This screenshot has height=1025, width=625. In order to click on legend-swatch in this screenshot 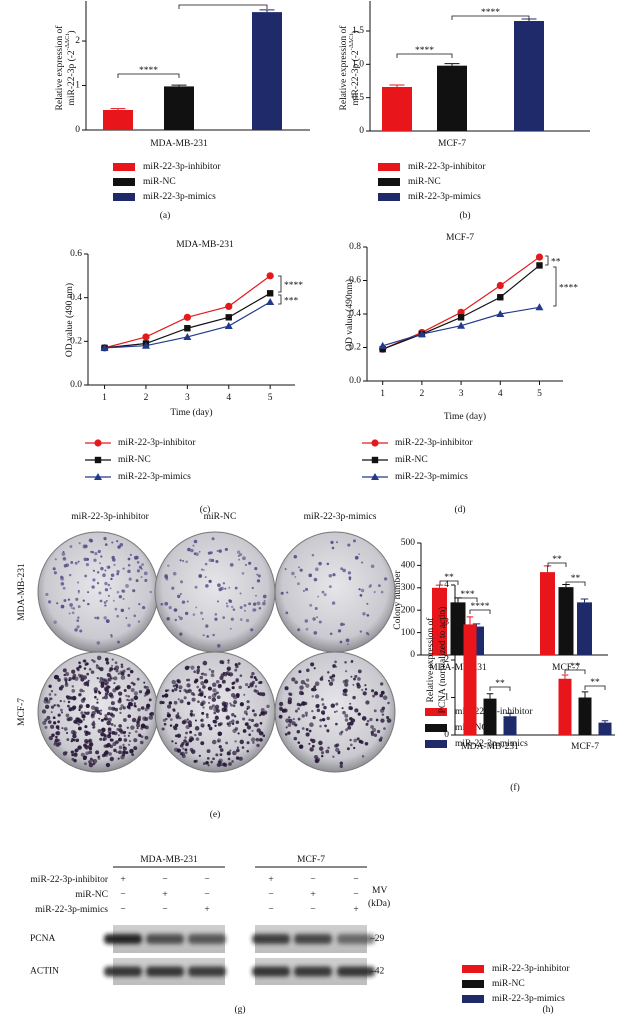, I will do `click(473, 969)`.